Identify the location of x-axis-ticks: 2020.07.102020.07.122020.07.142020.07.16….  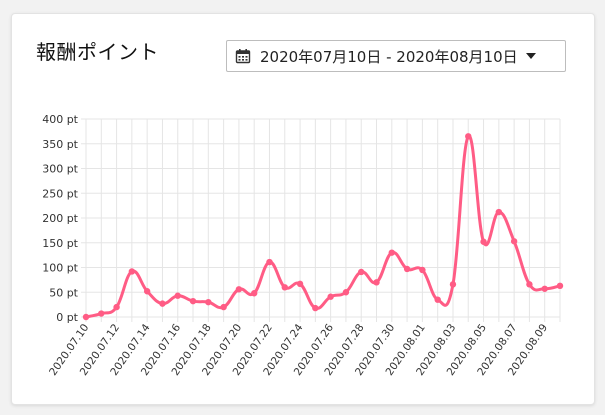
(298, 350).